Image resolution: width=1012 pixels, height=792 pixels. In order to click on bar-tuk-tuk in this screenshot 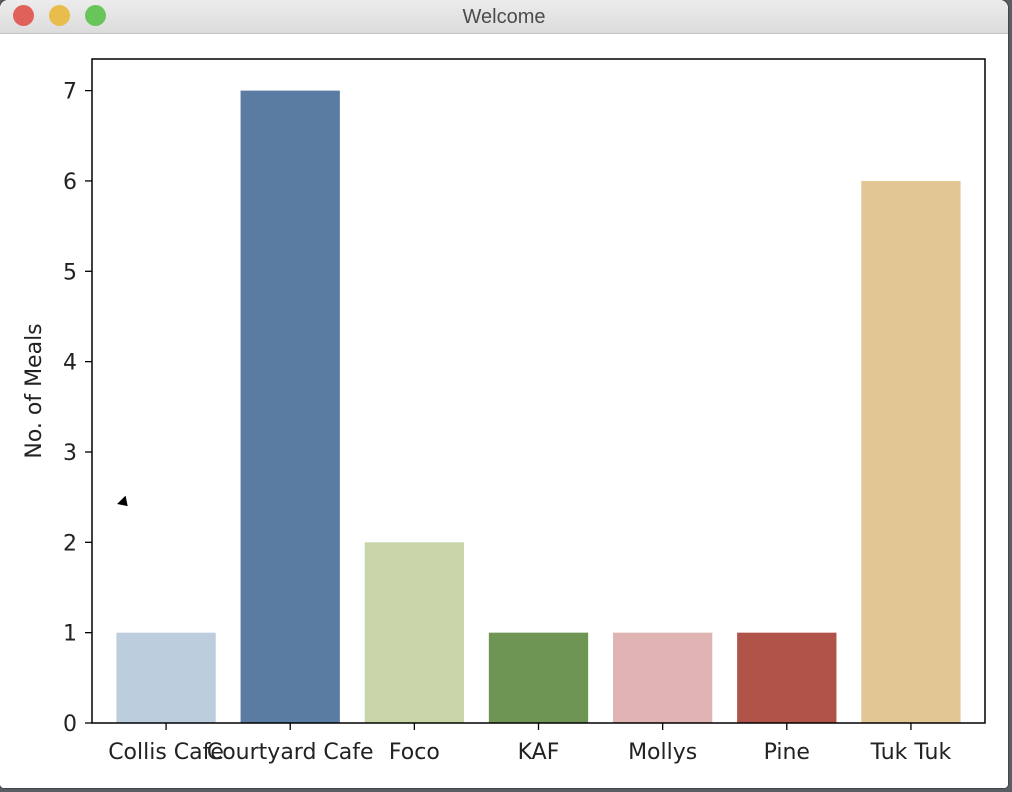, I will do `click(911, 452)`.